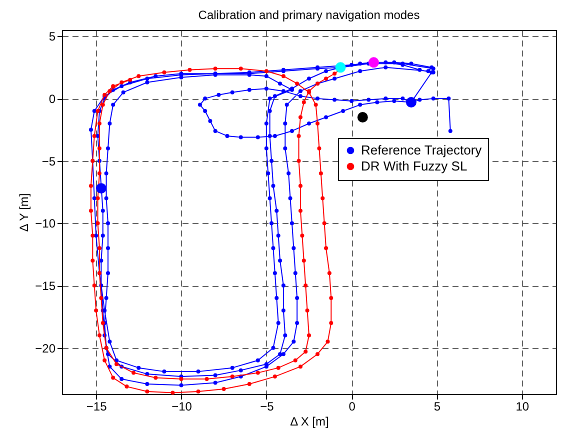  Describe the element at coordinates (182, 407) in the screenshot. I see `x-tick-label: −10` at that location.